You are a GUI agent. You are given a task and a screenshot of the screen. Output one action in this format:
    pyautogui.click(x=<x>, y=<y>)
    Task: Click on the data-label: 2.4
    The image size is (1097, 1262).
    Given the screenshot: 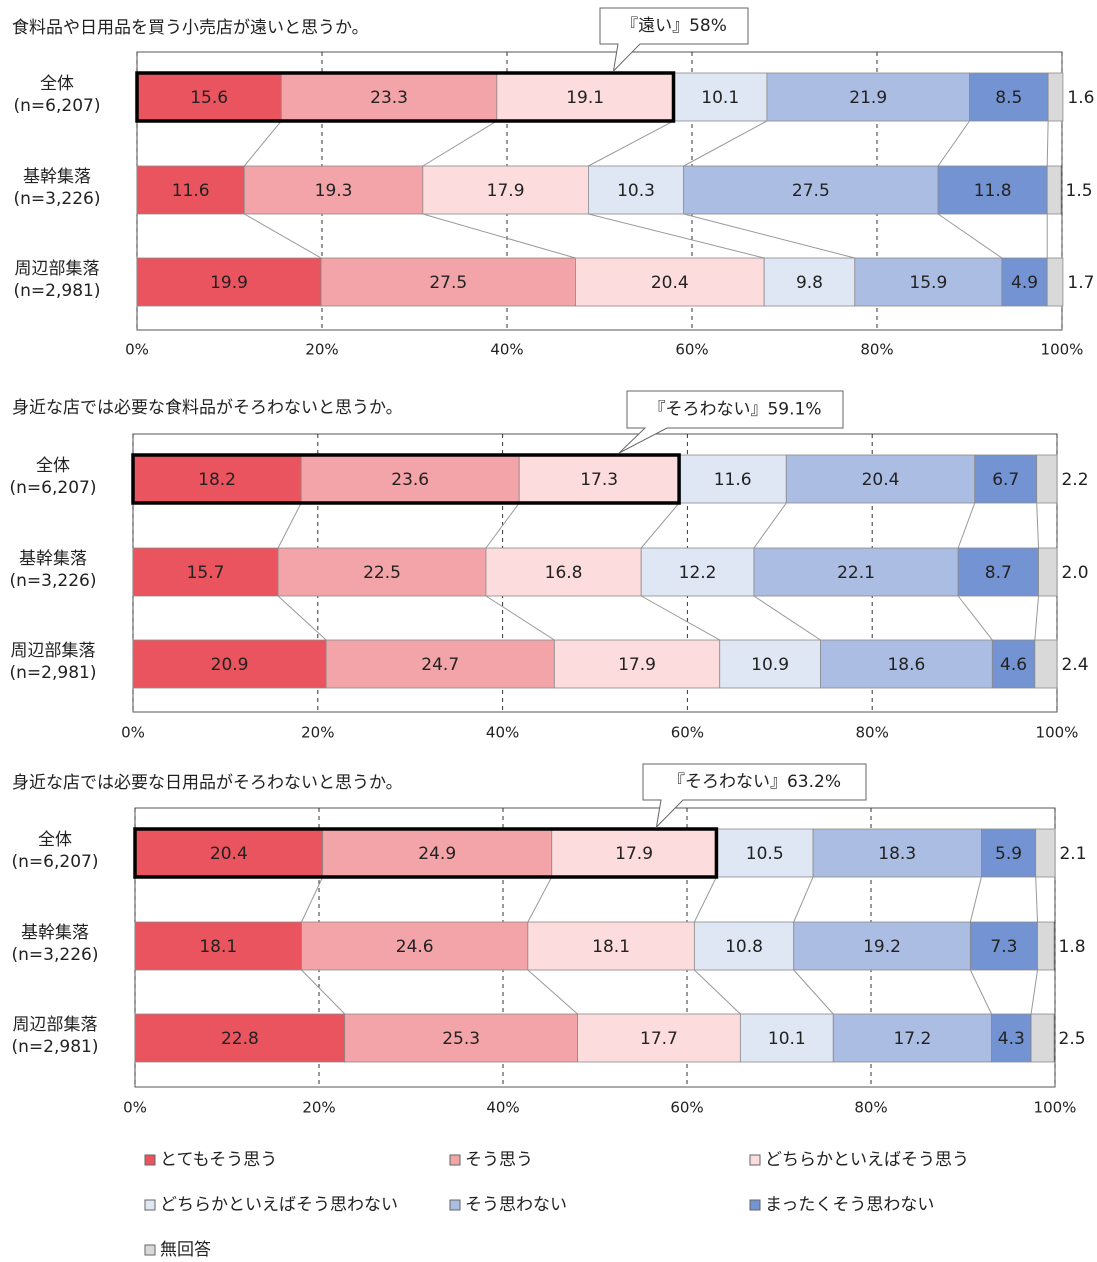 What is the action you would take?
    pyautogui.click(x=1074, y=665)
    